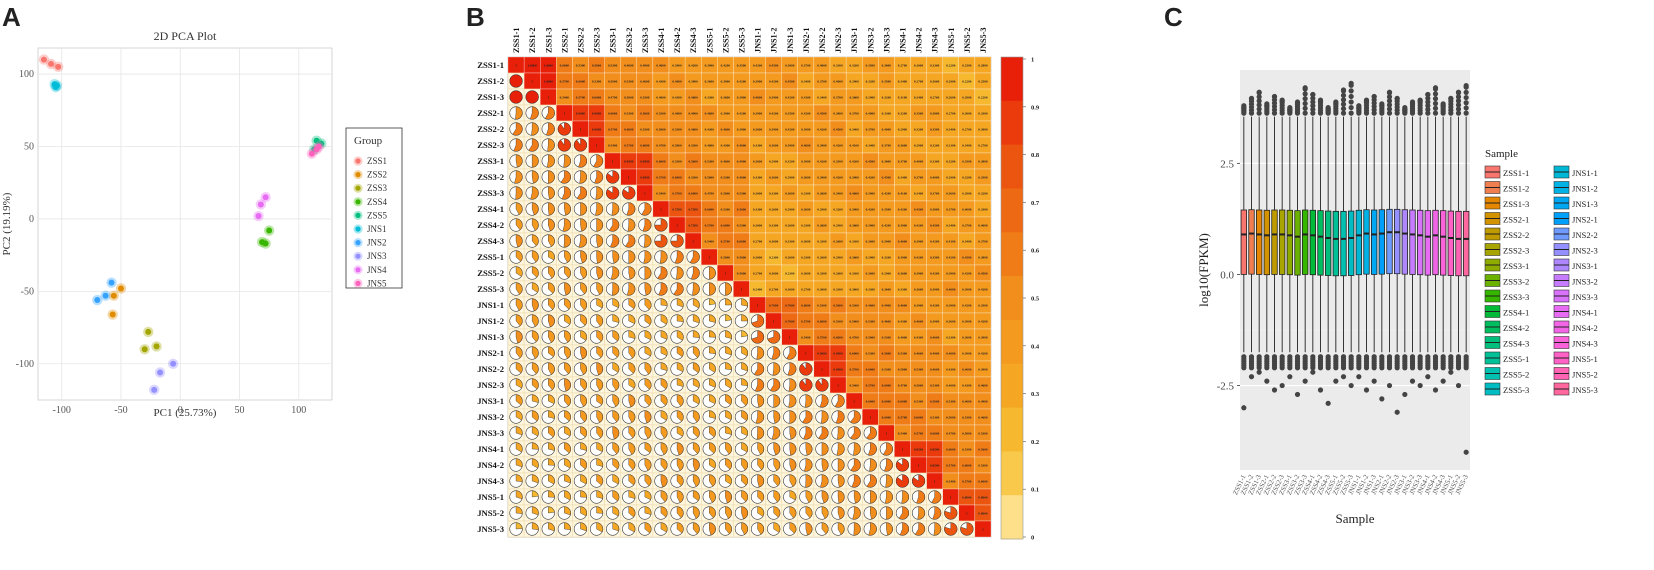  What do you see at coordinates (185, 413) in the screenshot?
I see `pca-x-axis-label: PC1 (25.73%)` at bounding box center [185, 413].